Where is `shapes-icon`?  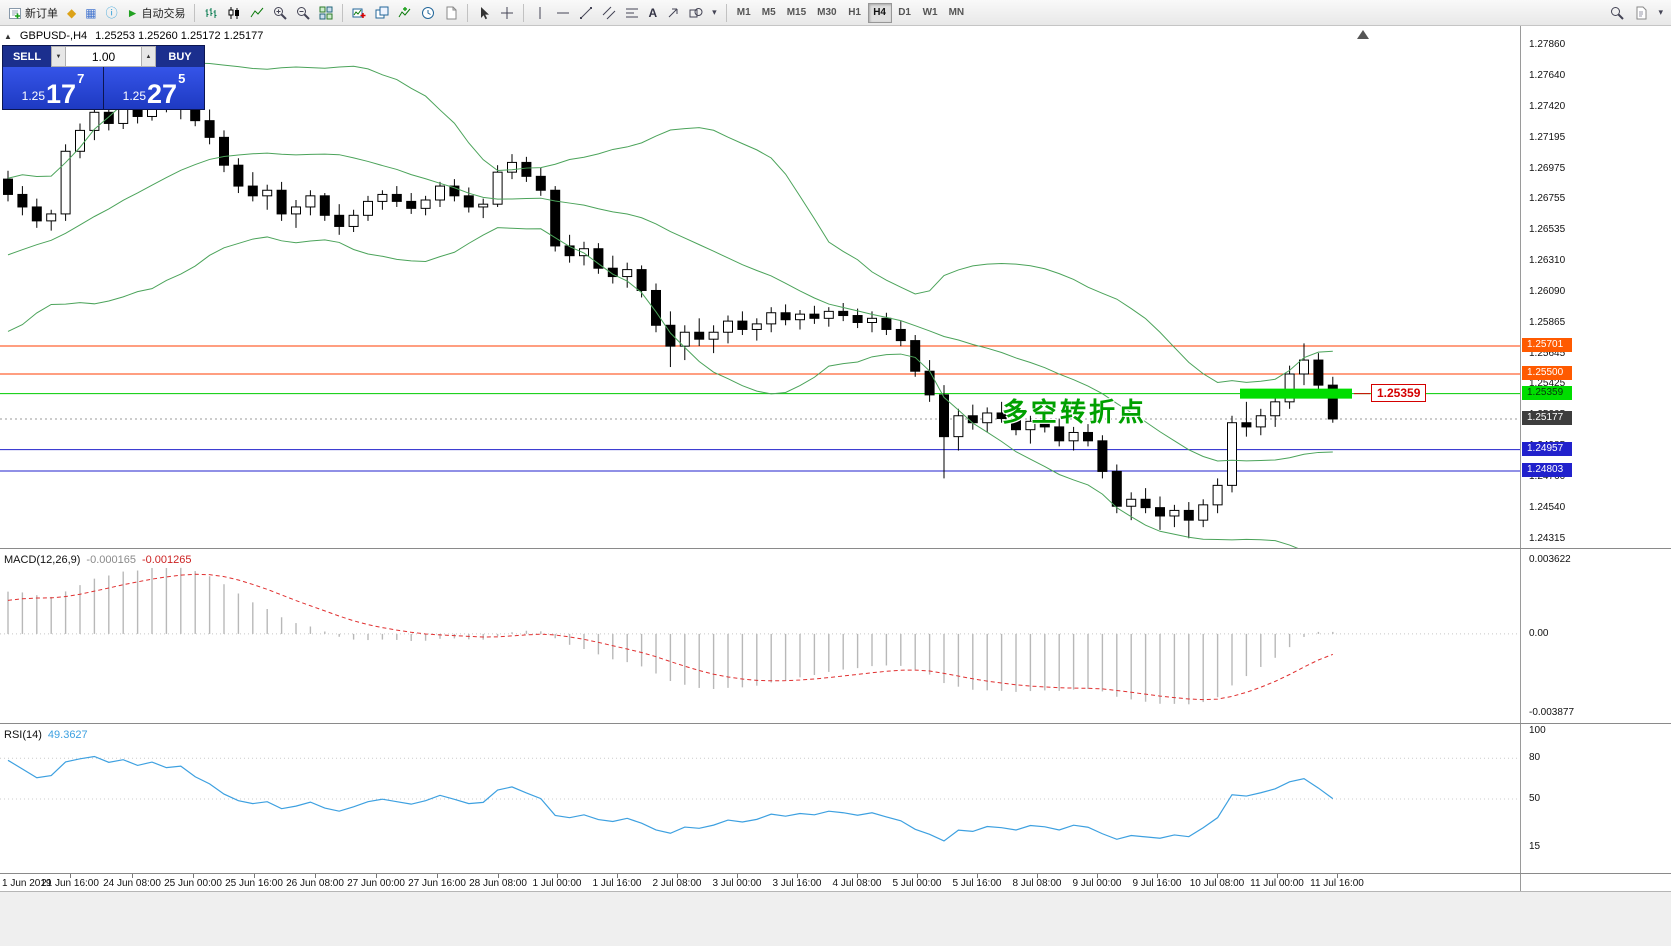
shapes-icon is located at coordinates (696, 12).